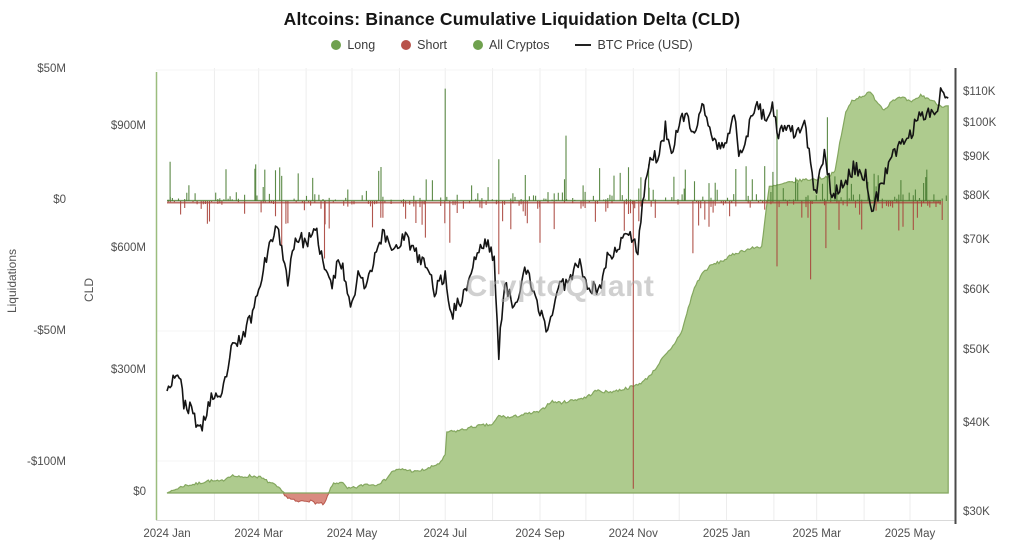  What do you see at coordinates (726, 534) in the screenshot?
I see `x-axis-tick-label: 2025 Jan` at bounding box center [726, 534].